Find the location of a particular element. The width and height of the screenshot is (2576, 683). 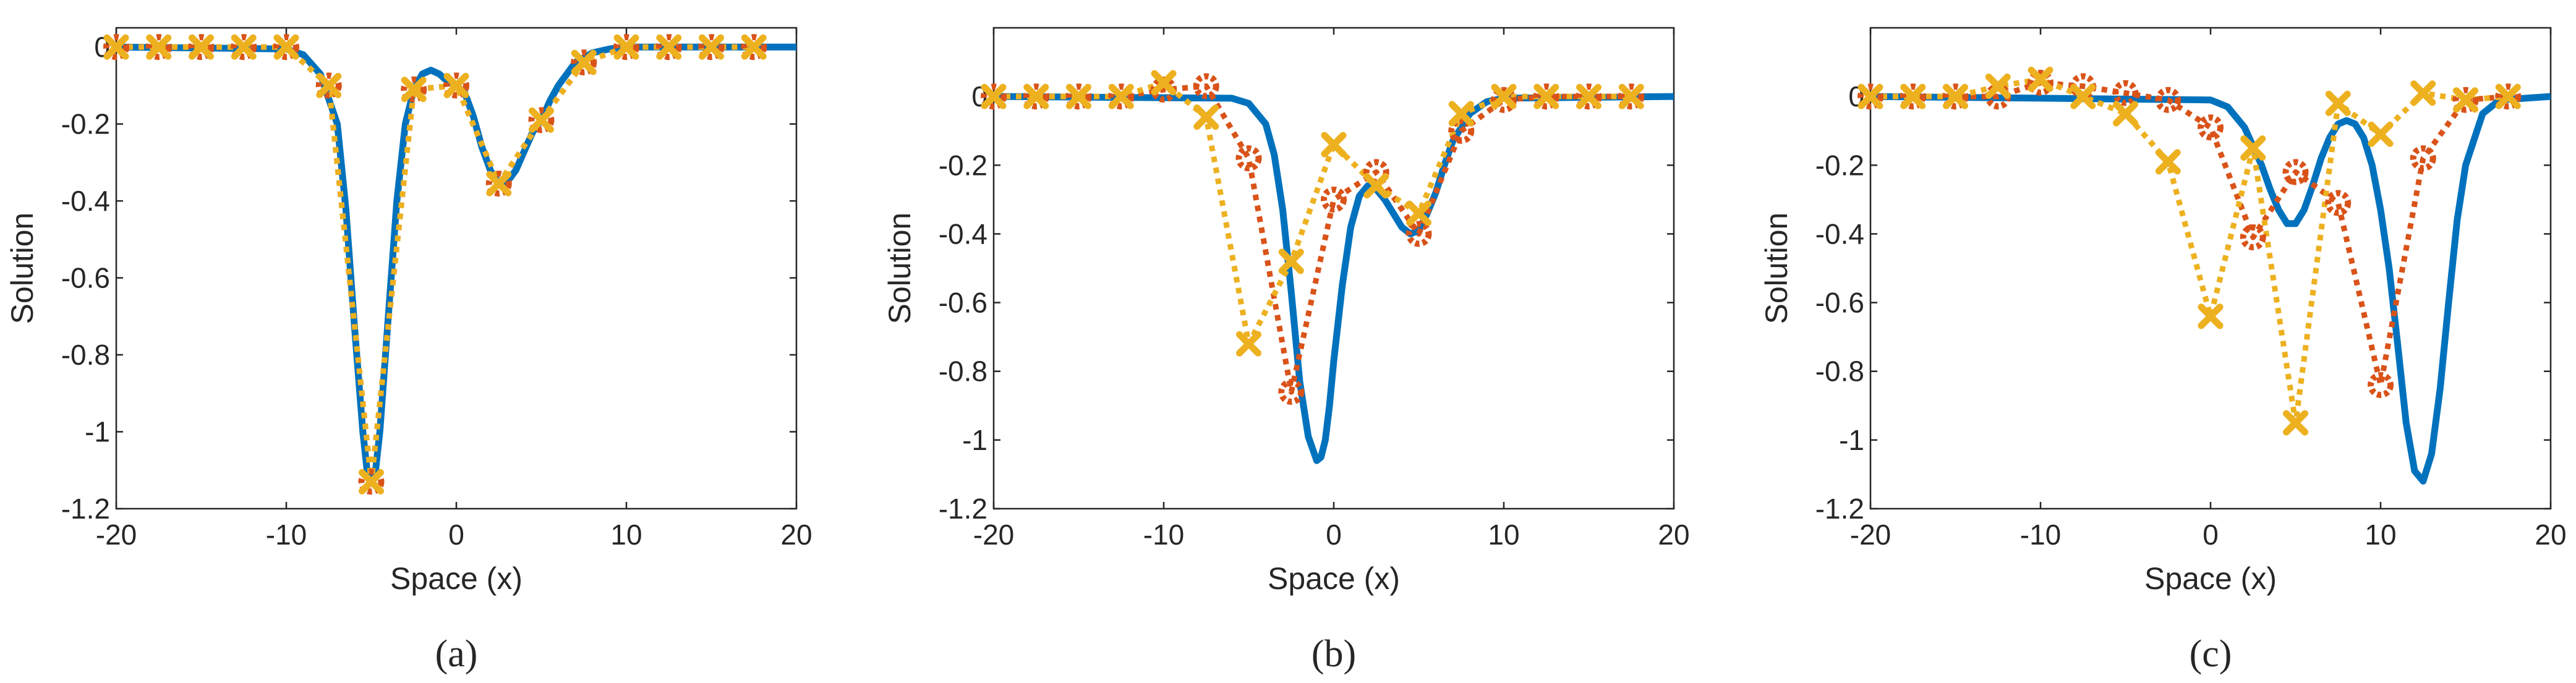

y-tick-label-b: -1.2 is located at coordinates (963, 509).